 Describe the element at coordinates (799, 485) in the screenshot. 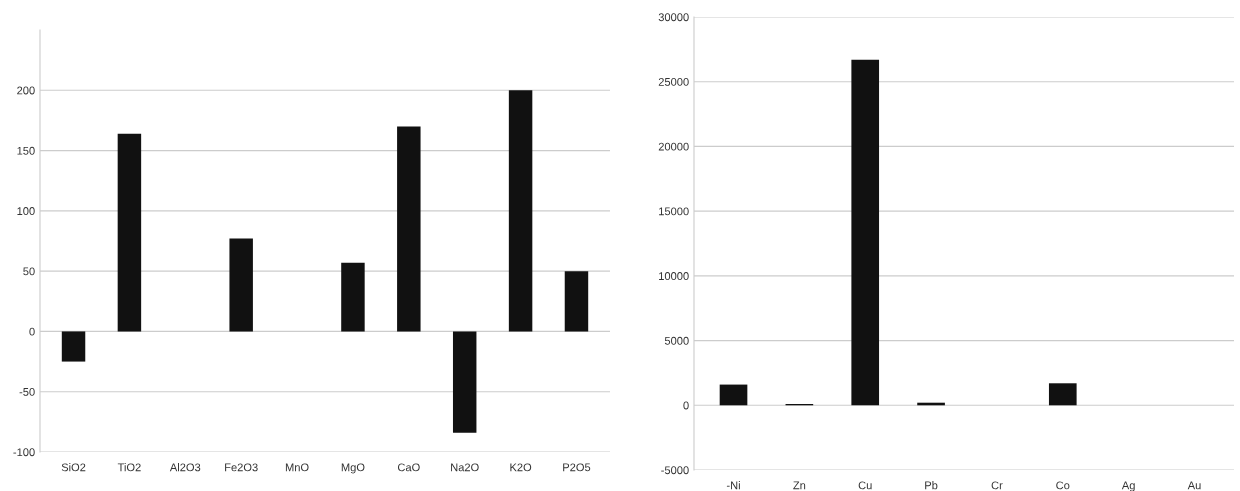

I see `x-tick-label: Zn` at that location.